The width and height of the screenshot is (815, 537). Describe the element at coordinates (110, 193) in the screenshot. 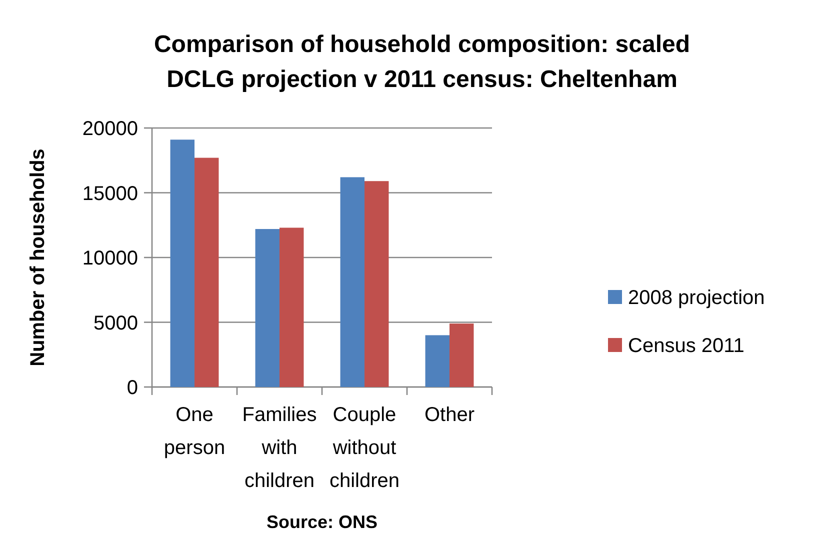

I see `y-tick-label: 15000` at that location.